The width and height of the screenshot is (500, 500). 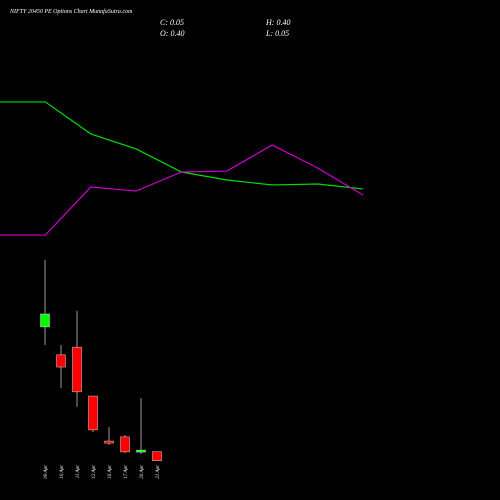 I want to click on info-low: L: 0.05, so click(x=277, y=33).